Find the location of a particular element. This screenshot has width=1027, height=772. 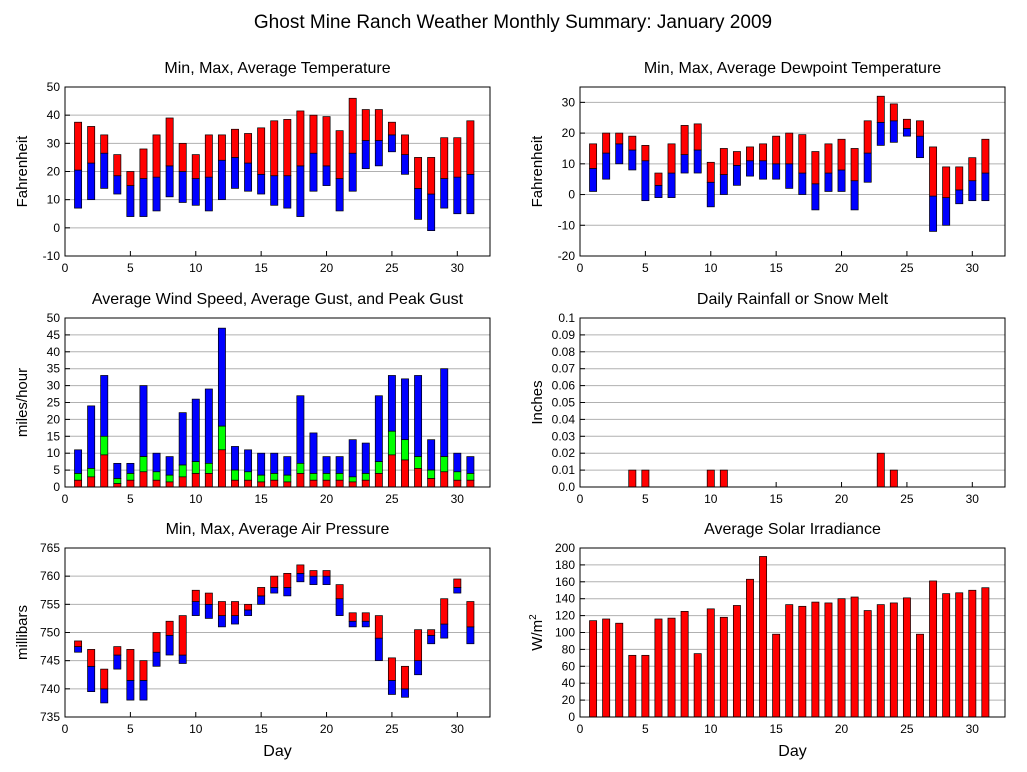

y-tick-label: 0.08 is located at coordinates (564, 352).